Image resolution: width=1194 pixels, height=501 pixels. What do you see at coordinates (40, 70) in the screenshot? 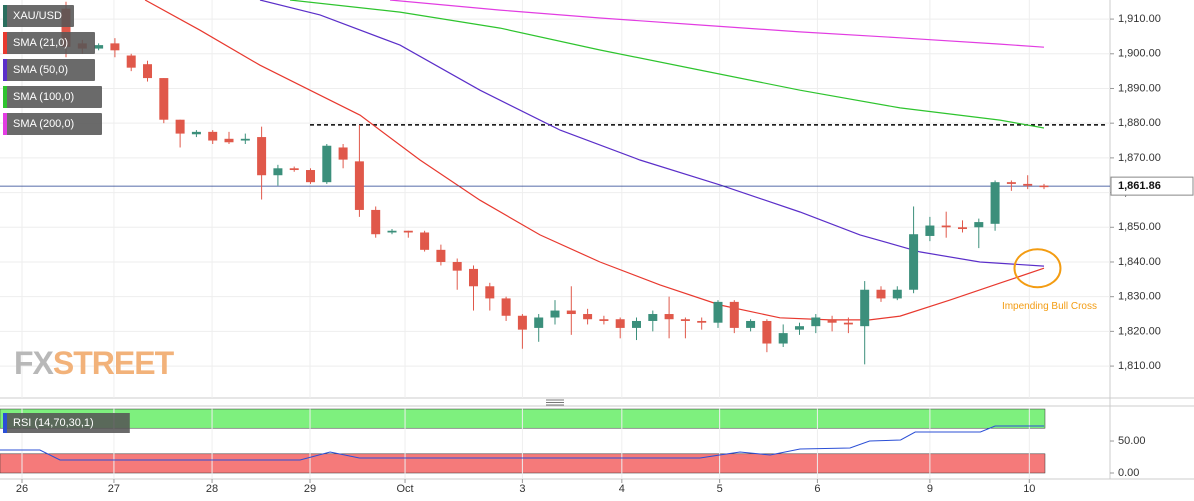
I see `legend-label: SMA (50,0)` at bounding box center [40, 70].